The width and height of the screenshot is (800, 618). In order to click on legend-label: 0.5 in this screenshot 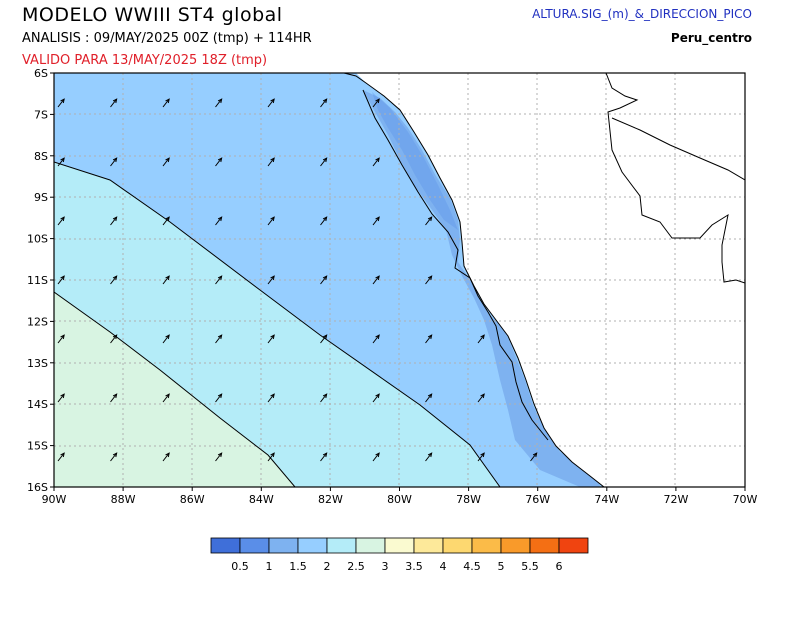, I will do `click(240, 566)`.